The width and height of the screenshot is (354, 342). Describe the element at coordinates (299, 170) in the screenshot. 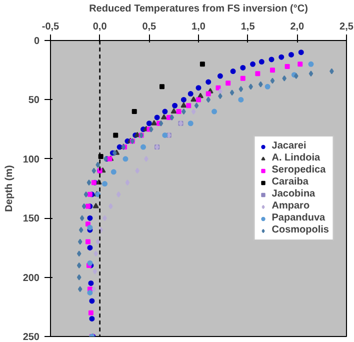

I see `legend-label: Seropedica` at that location.